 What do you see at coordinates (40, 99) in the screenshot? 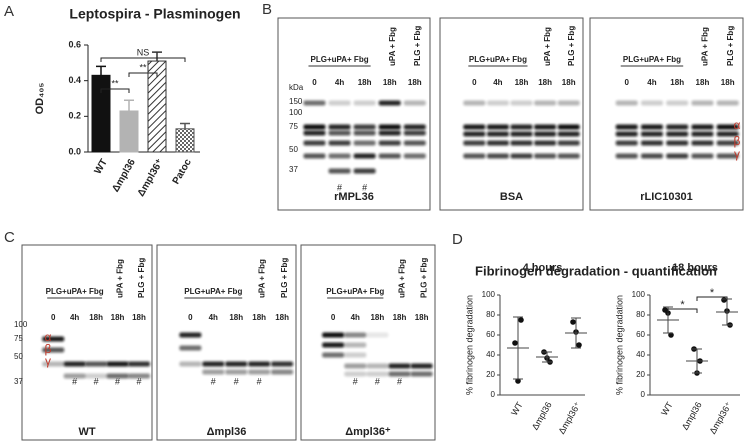
I see `y-axis-label: OD₄₀₅` at bounding box center [40, 99].